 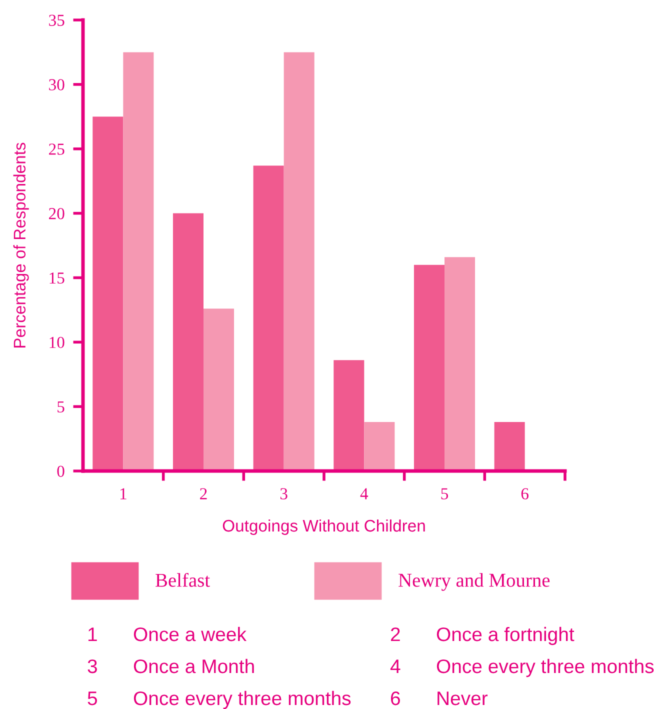 What do you see at coordinates (56, 149) in the screenshot?
I see `y-tick-label: 25` at bounding box center [56, 149].